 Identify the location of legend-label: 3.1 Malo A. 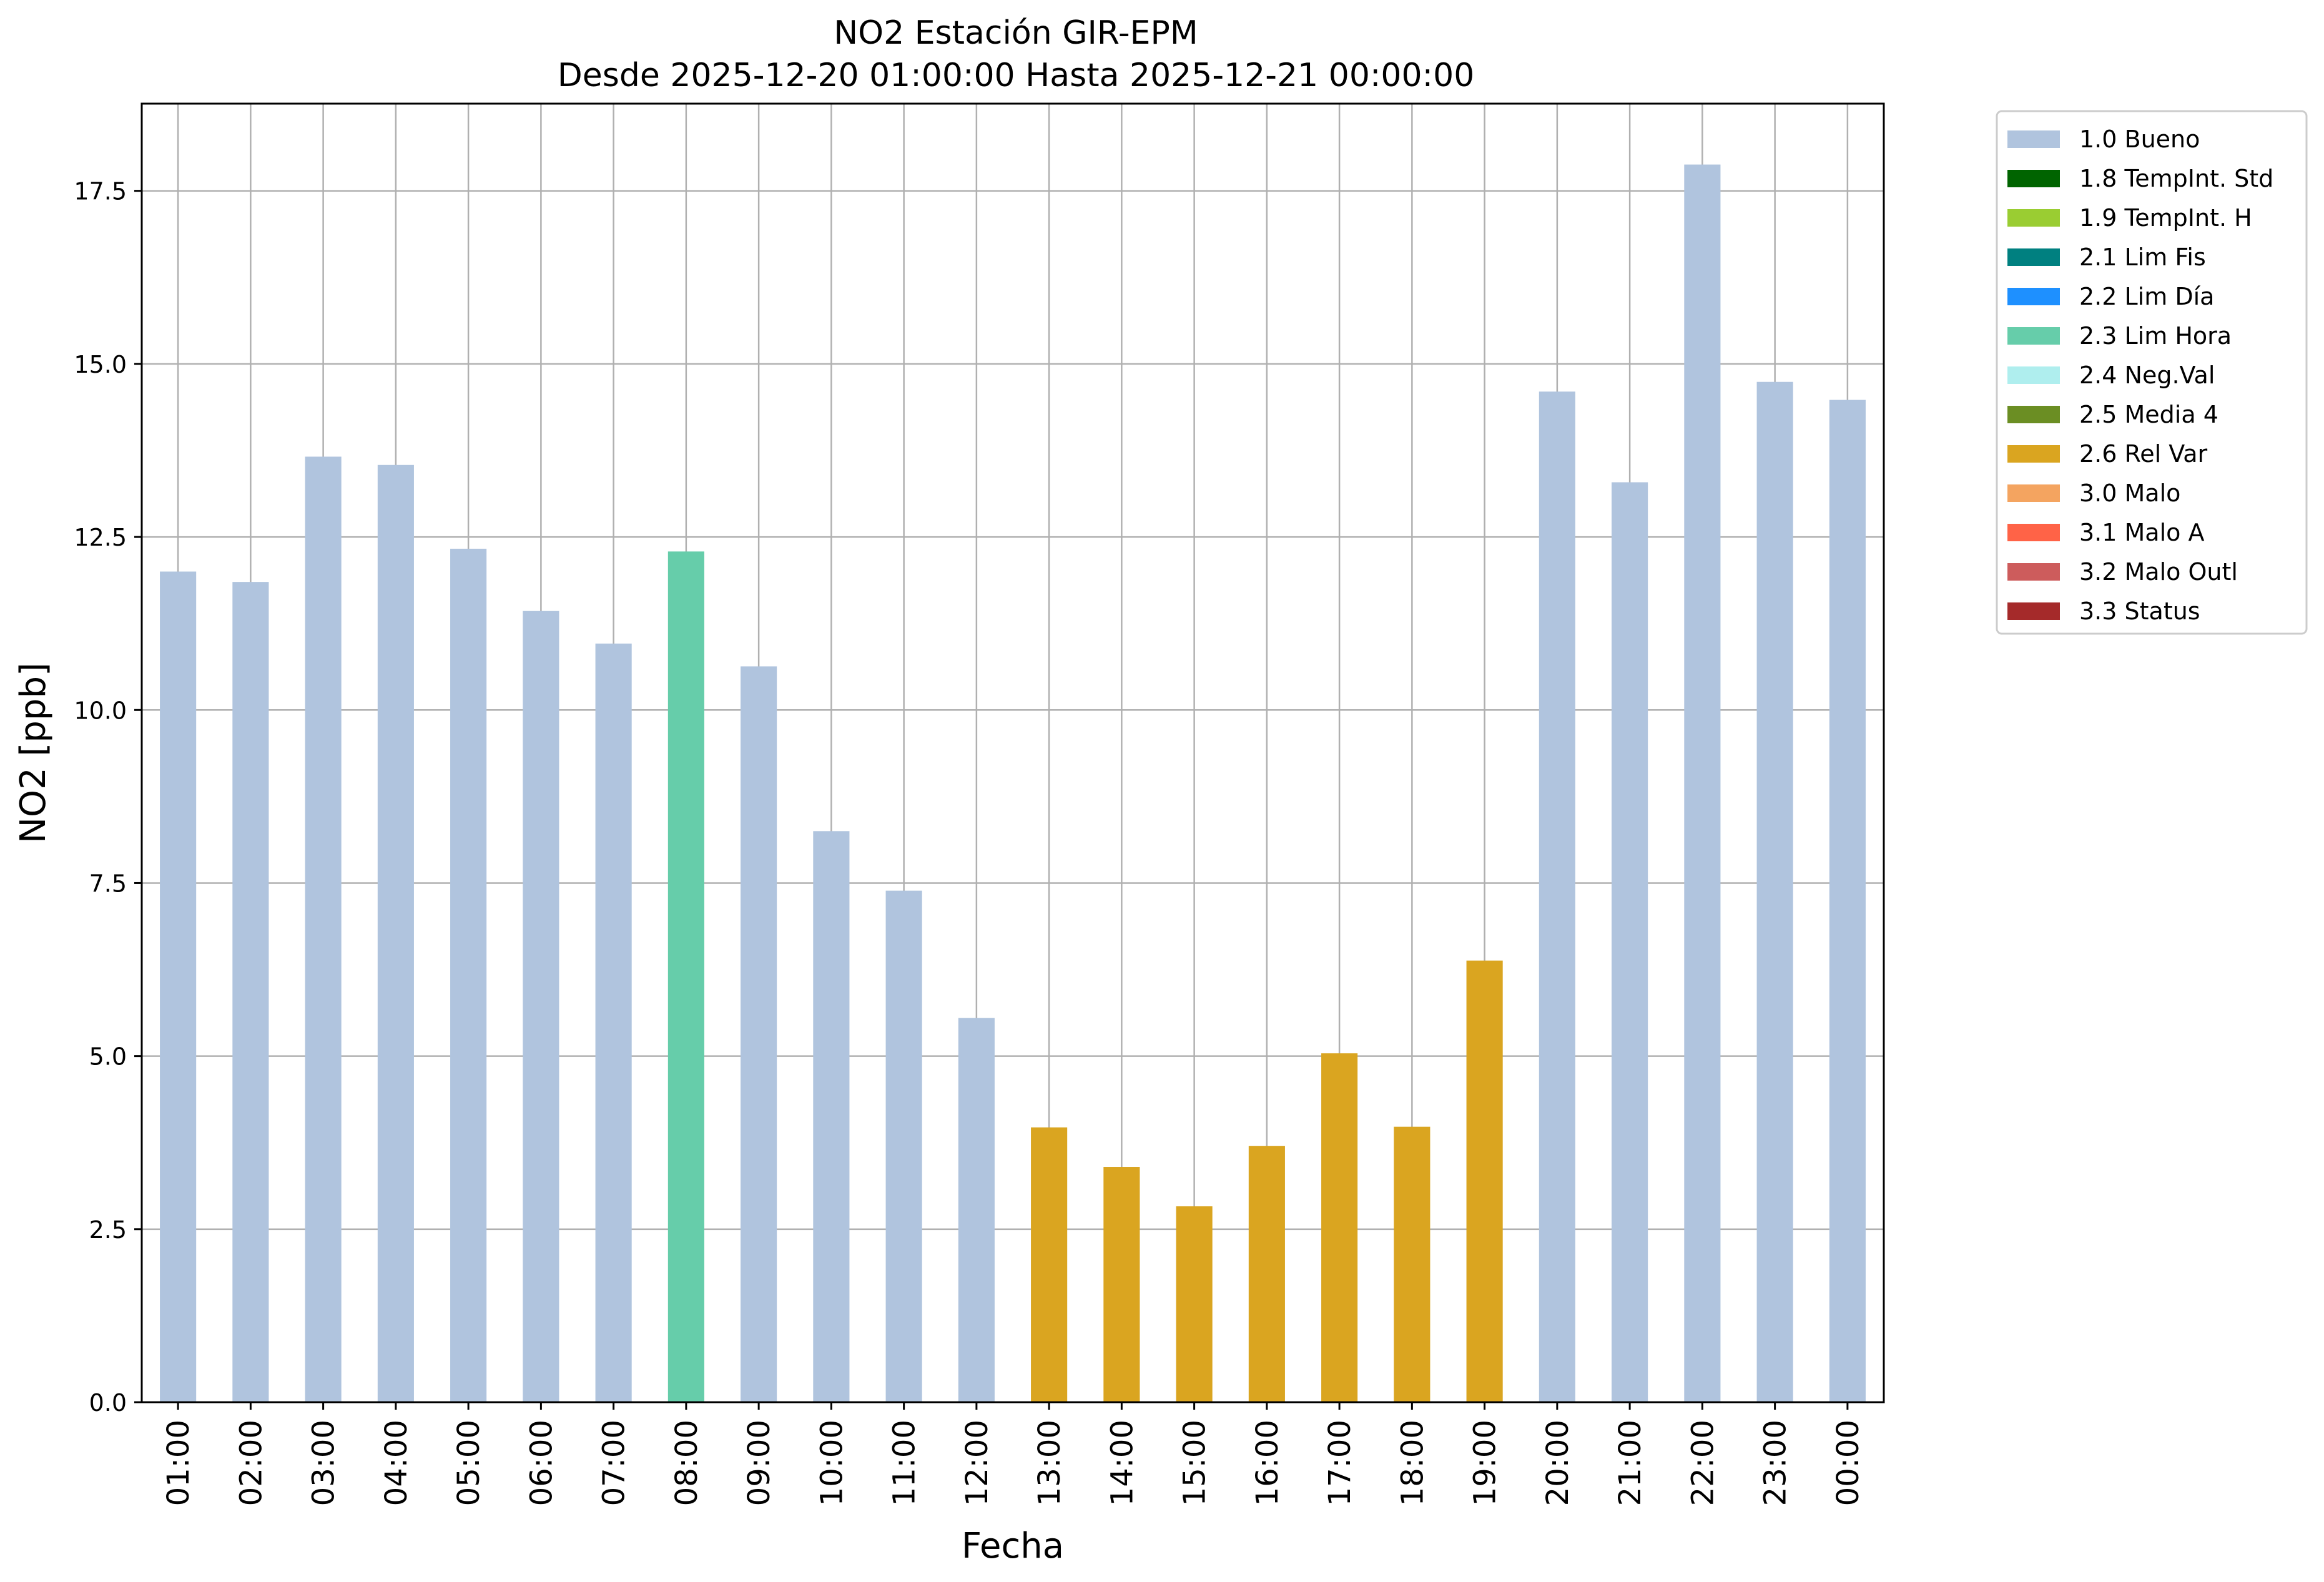
(2141, 532).